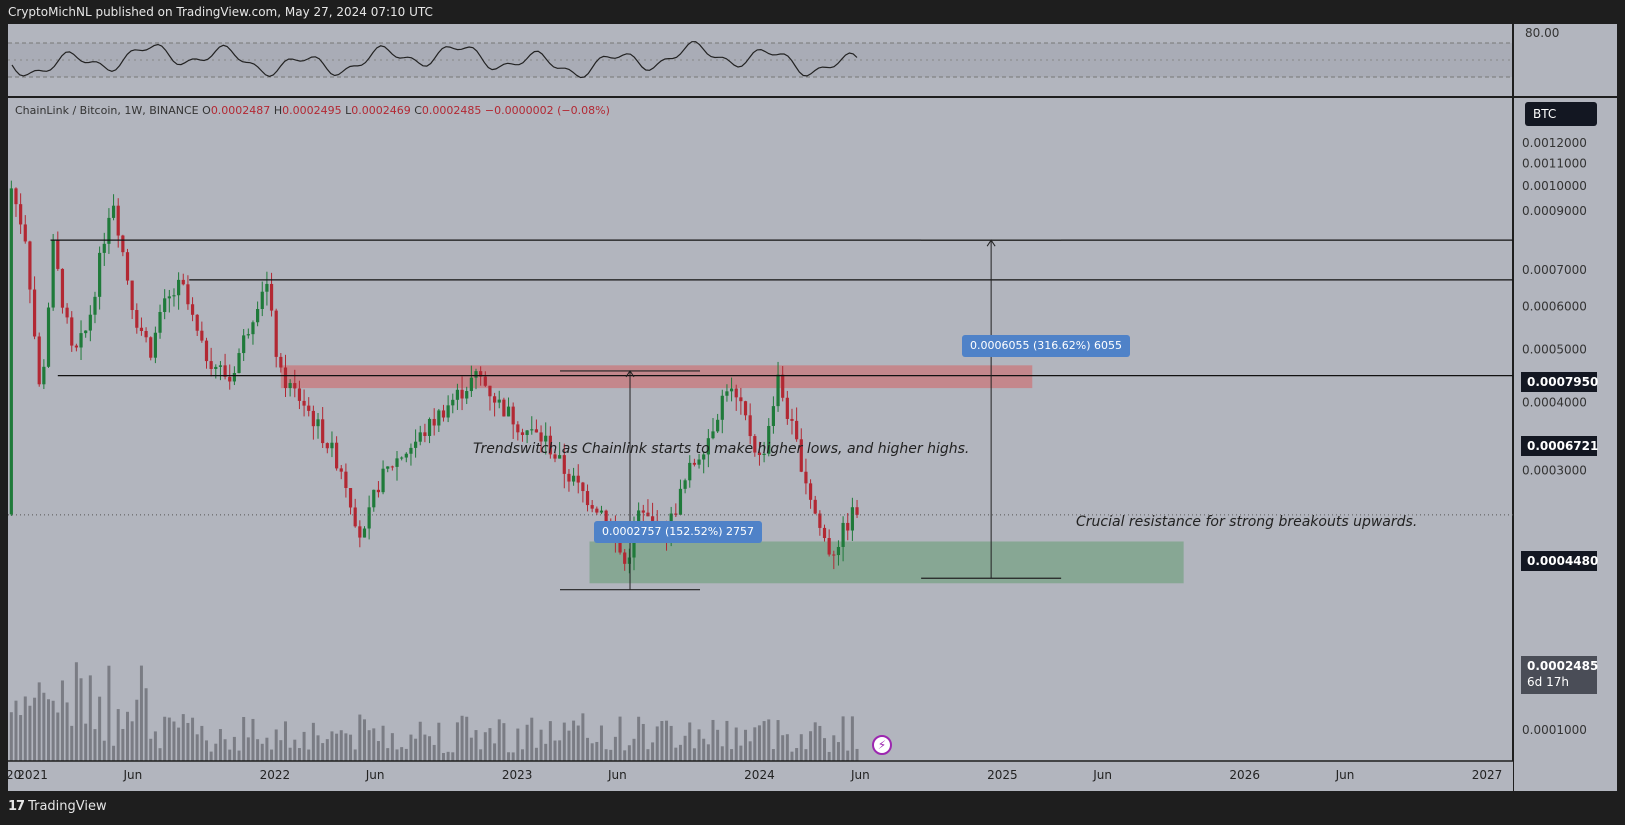 The width and height of the screenshot is (1625, 825). What do you see at coordinates (1563, 666) in the screenshot?
I see `last-price-value: 0.0002485` at bounding box center [1563, 666].